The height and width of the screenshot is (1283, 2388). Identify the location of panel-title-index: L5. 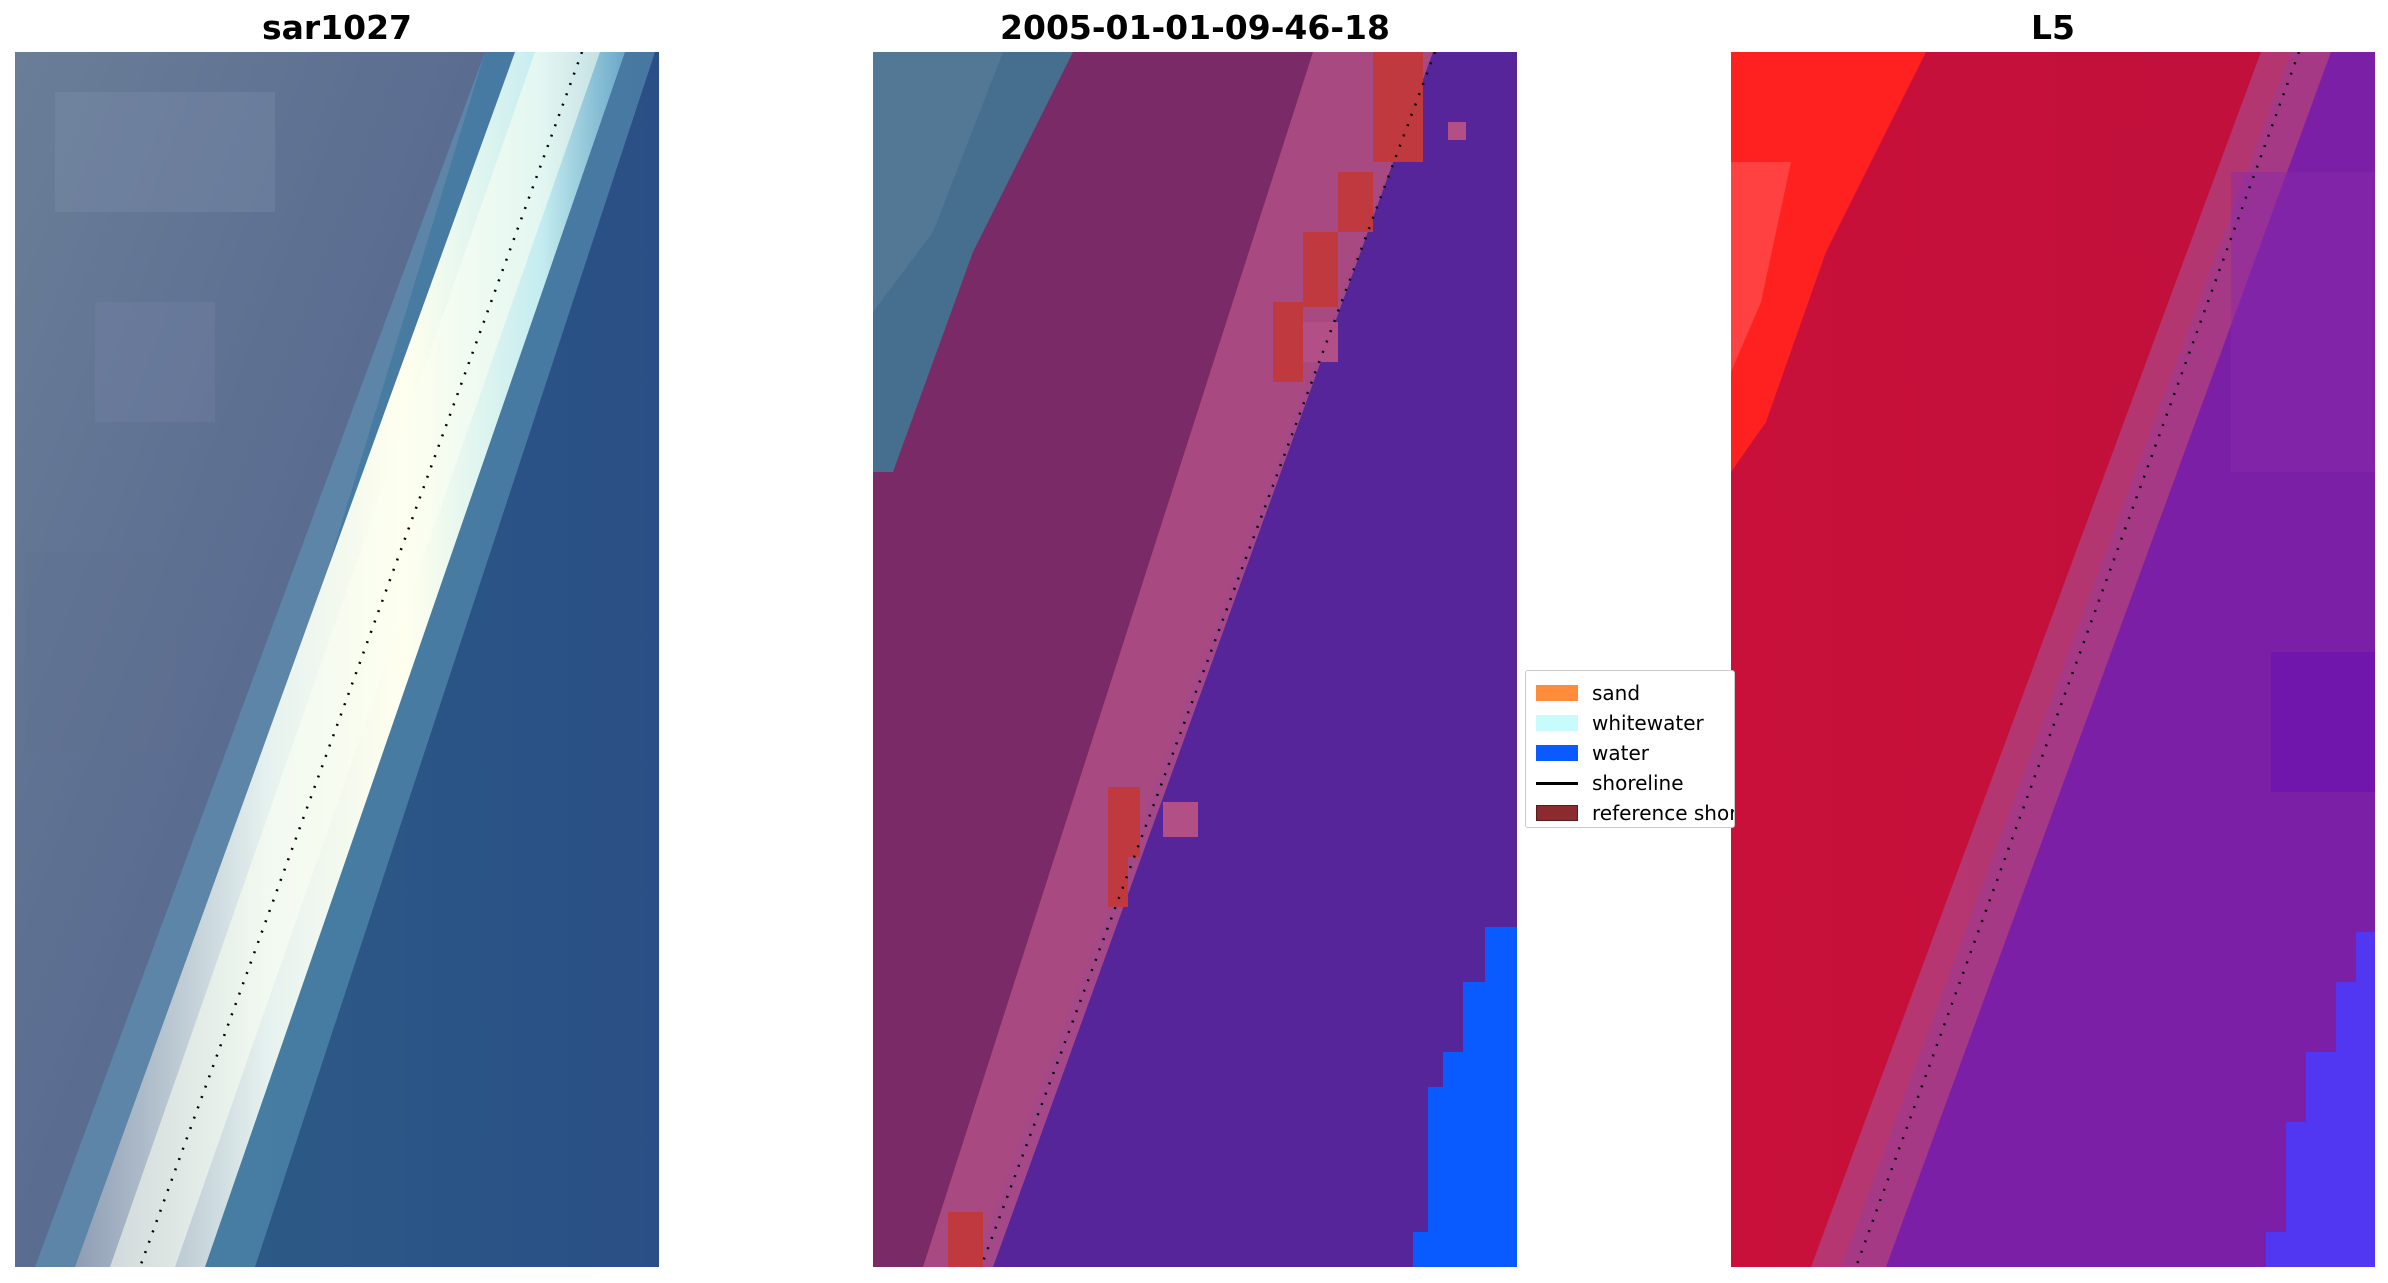
(2053, 27).